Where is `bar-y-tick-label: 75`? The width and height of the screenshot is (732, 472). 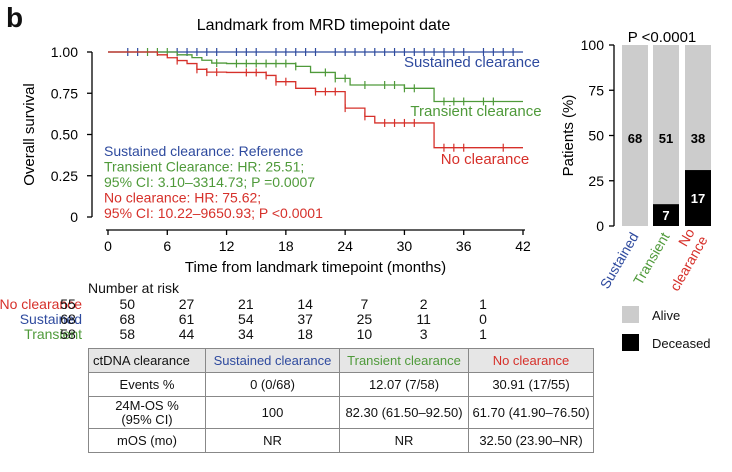
bar-y-tick-label: 75 is located at coordinates (596, 90).